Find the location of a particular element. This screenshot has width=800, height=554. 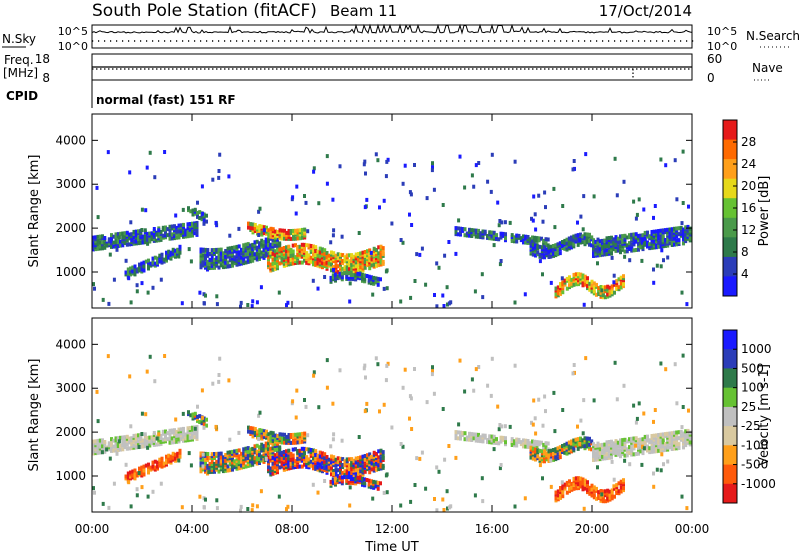

cpid-text: normal (fast) 151 RF is located at coordinates (166, 100).